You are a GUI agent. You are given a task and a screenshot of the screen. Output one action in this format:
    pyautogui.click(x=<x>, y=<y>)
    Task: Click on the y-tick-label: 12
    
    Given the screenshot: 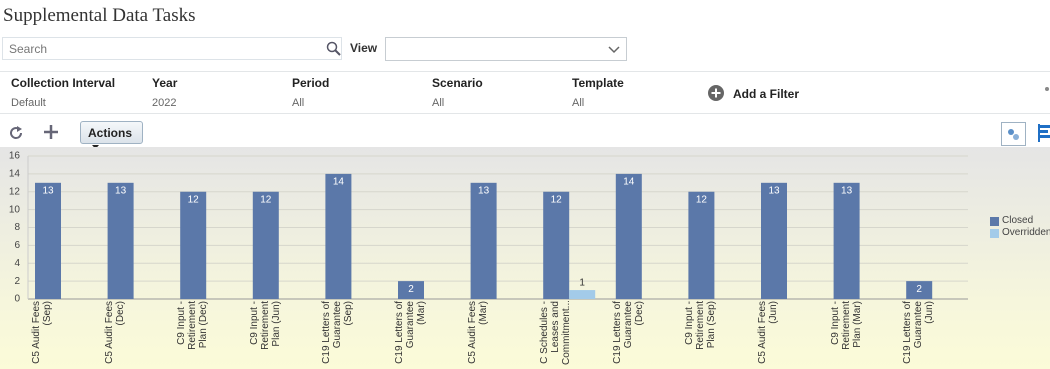 What is the action you would take?
    pyautogui.click(x=15, y=191)
    